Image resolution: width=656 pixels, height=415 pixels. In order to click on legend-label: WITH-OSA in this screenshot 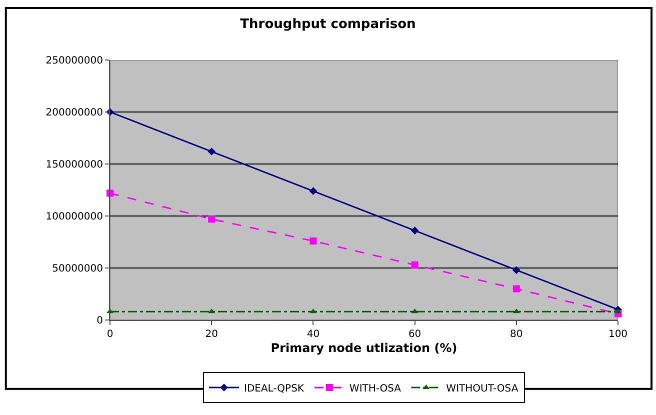, I will do `click(375, 388)`.